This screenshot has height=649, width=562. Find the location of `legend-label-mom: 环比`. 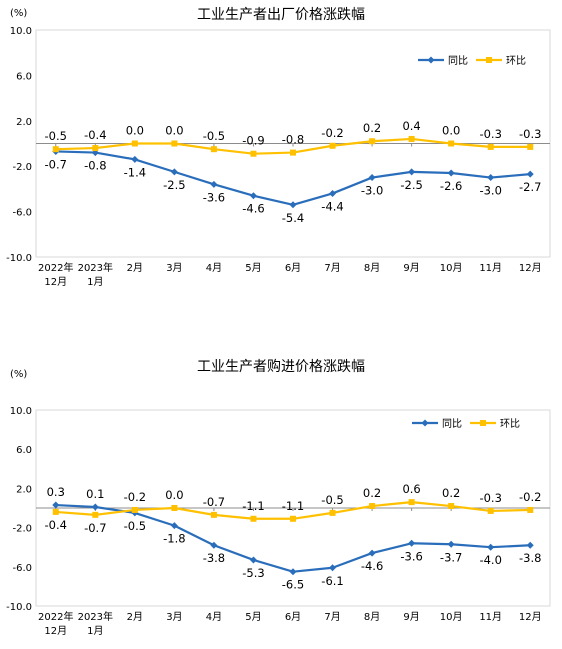

legend-label-mom: 环比 is located at coordinates (510, 424).